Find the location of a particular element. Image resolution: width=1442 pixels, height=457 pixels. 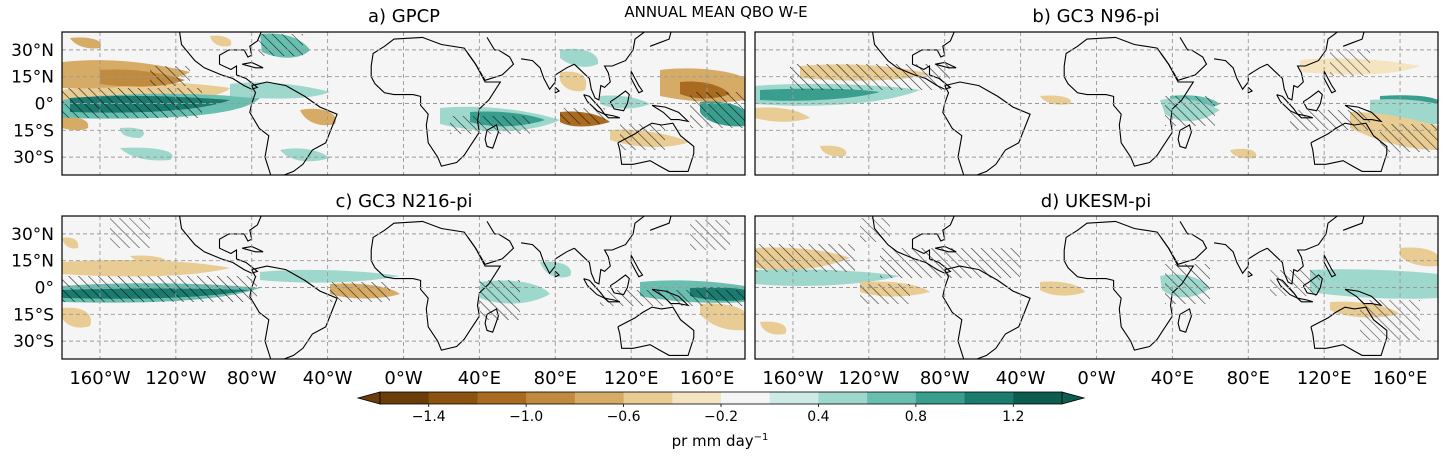

colorbar-tick-label: 0.4 is located at coordinates (818, 417).